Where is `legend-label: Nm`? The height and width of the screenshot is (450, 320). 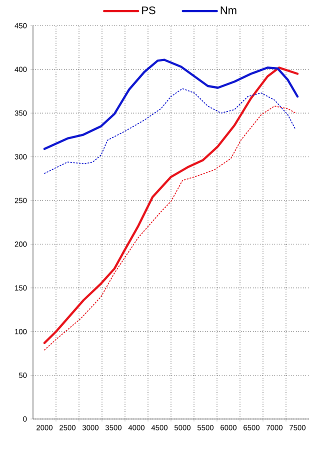 legend-label: Nm is located at coordinates (228, 10).